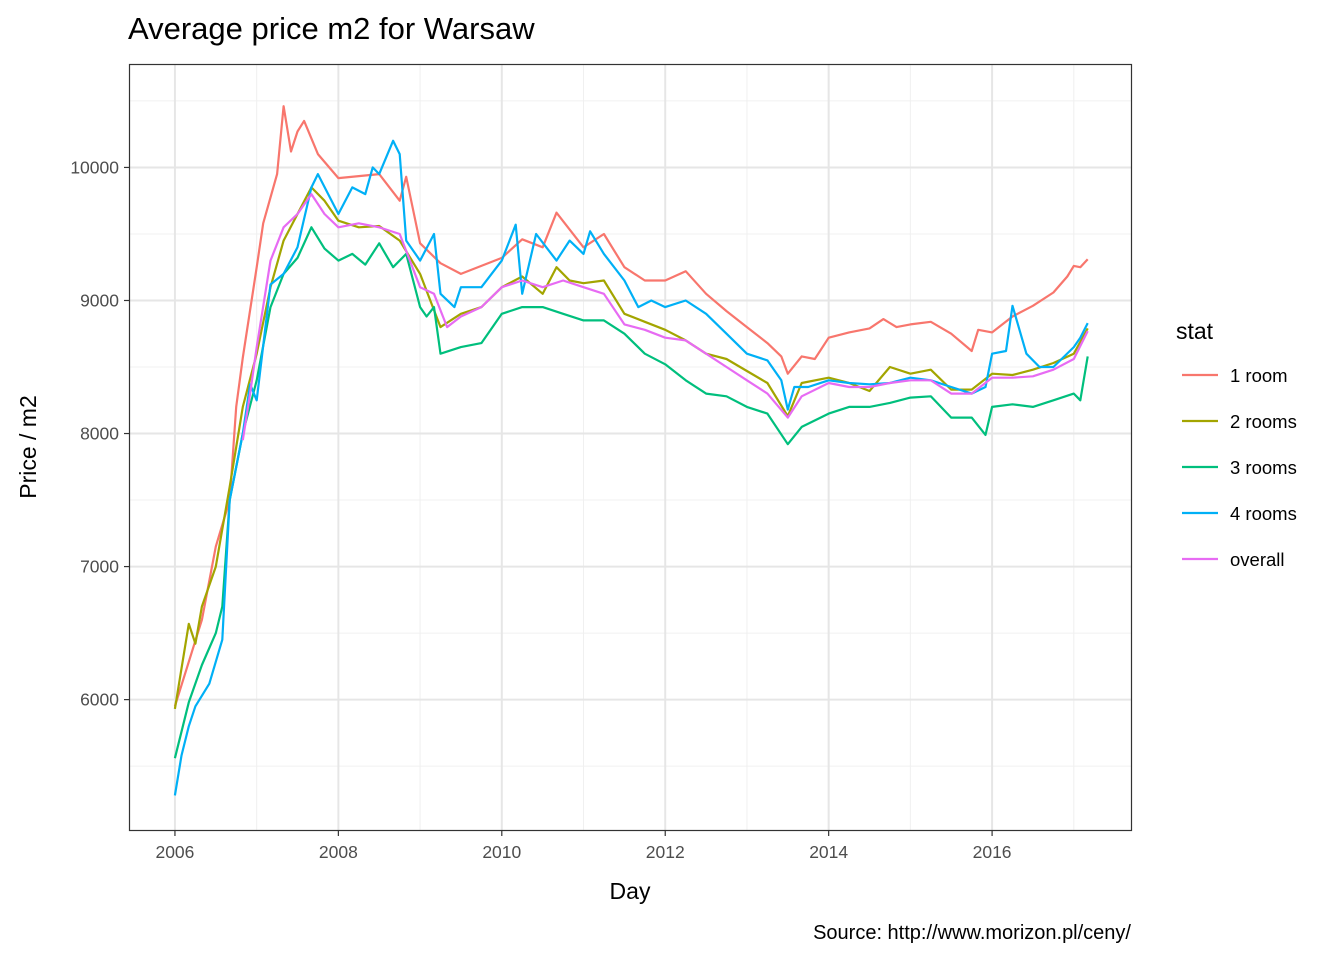  What do you see at coordinates (828, 852) in the screenshot?
I see `x-tick-label: 2014` at bounding box center [828, 852].